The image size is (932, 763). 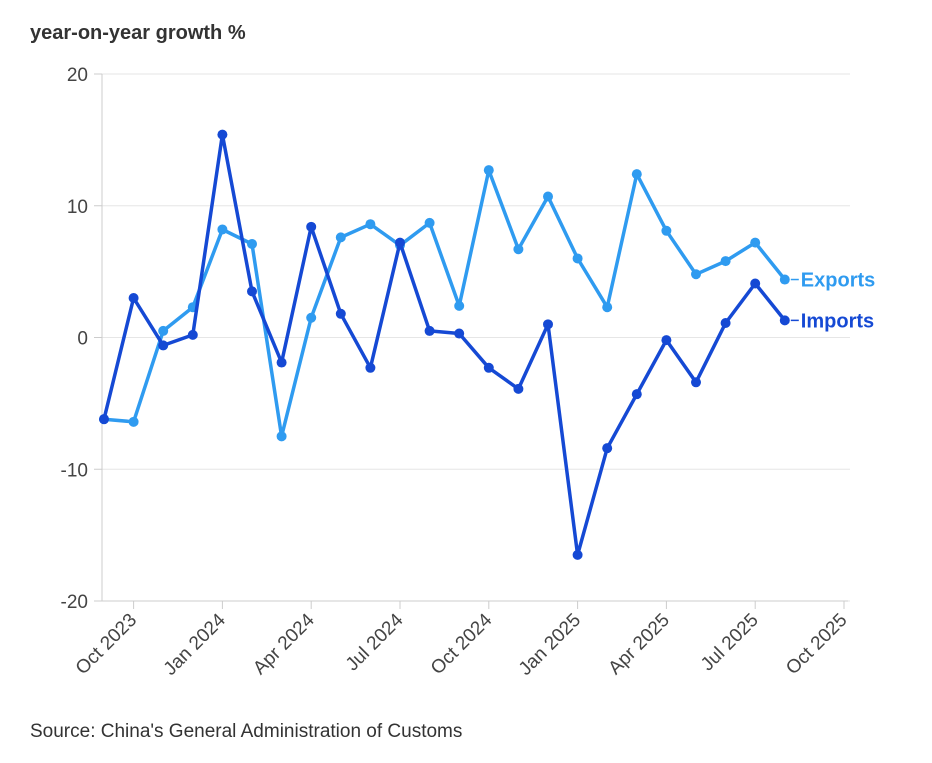 What do you see at coordinates (74, 470) in the screenshot?
I see `y-tick-label: -10` at bounding box center [74, 470].